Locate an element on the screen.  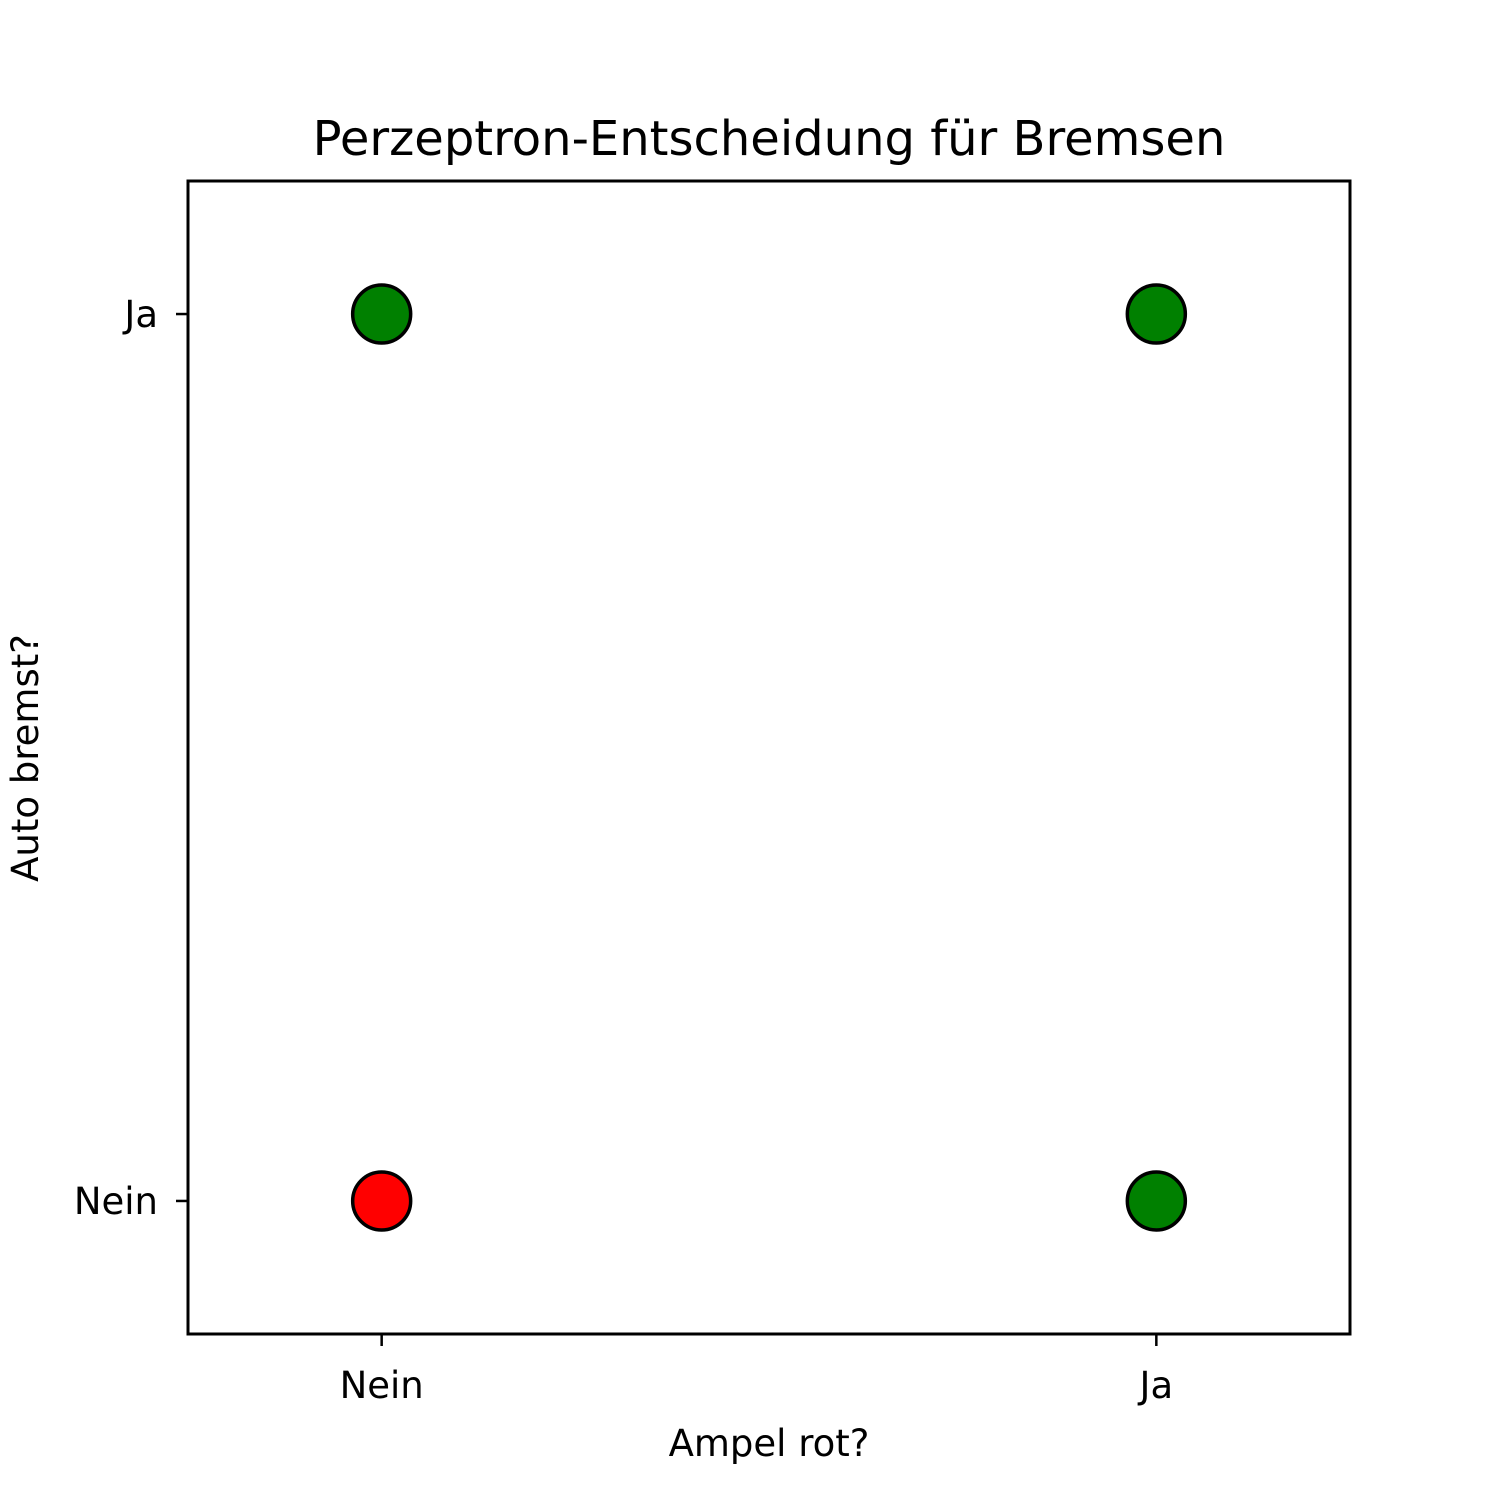
y-axis-label: Auto bremst? is located at coordinates (25, 758).